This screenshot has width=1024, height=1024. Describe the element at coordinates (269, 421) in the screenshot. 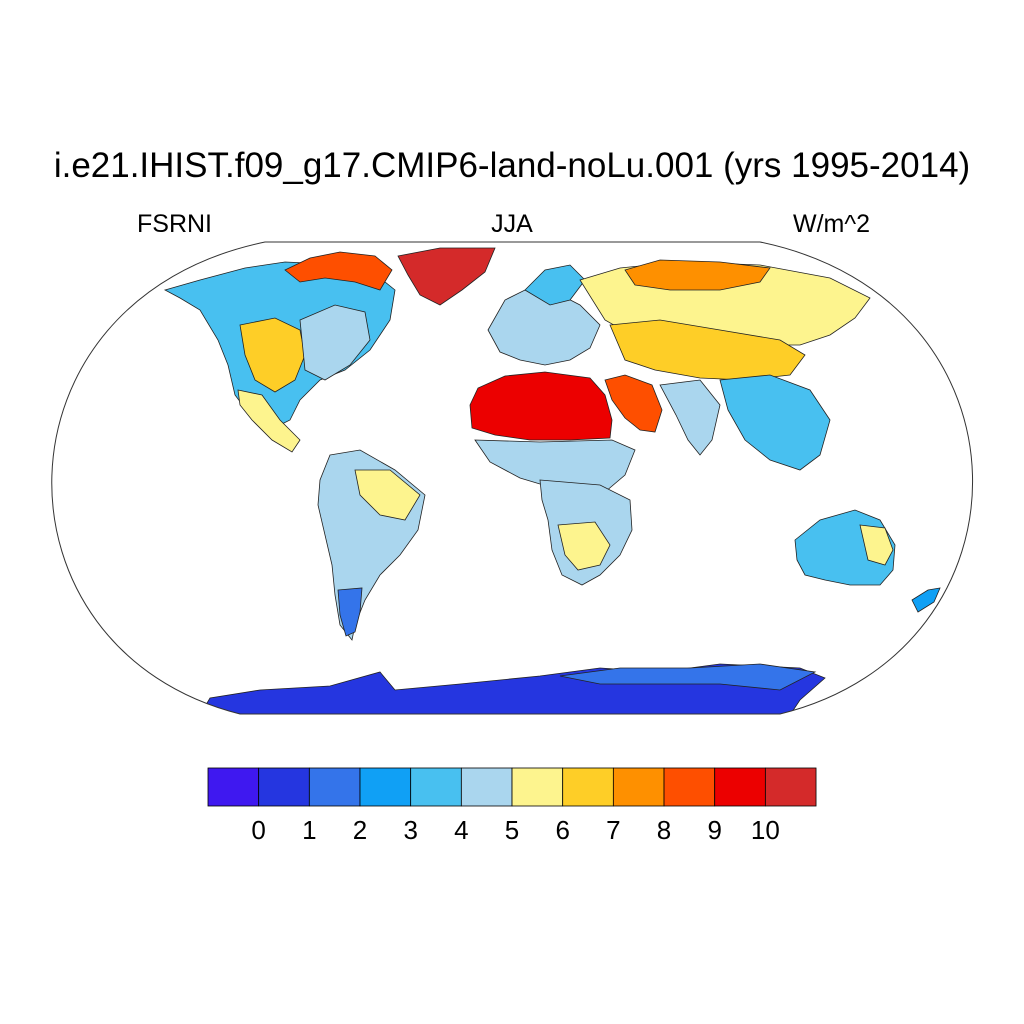

I see `region-mexico` at that location.